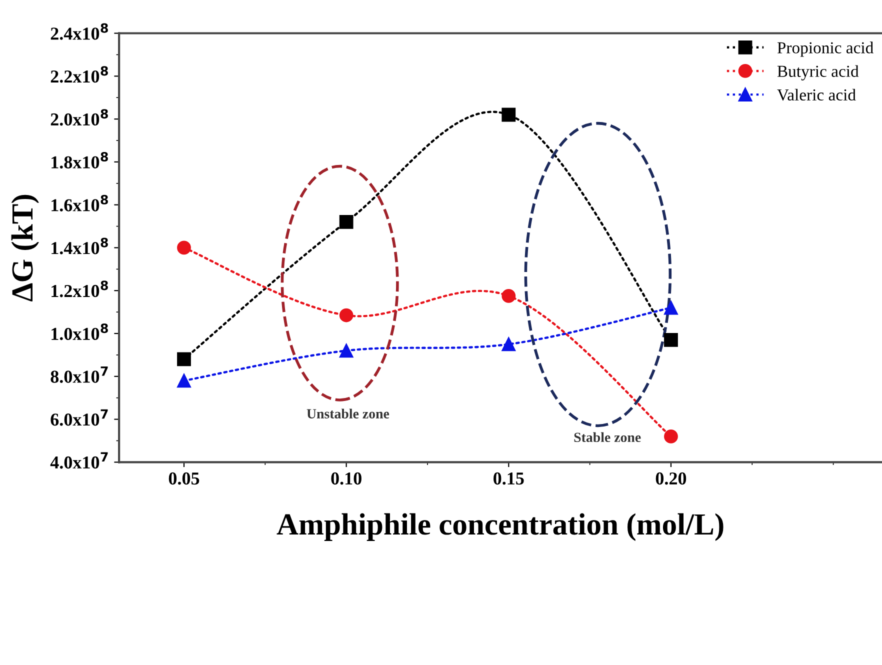 This screenshot has height=665, width=882. What do you see at coordinates (509, 478) in the screenshot?
I see `x-tick-label: 0.15` at bounding box center [509, 478].